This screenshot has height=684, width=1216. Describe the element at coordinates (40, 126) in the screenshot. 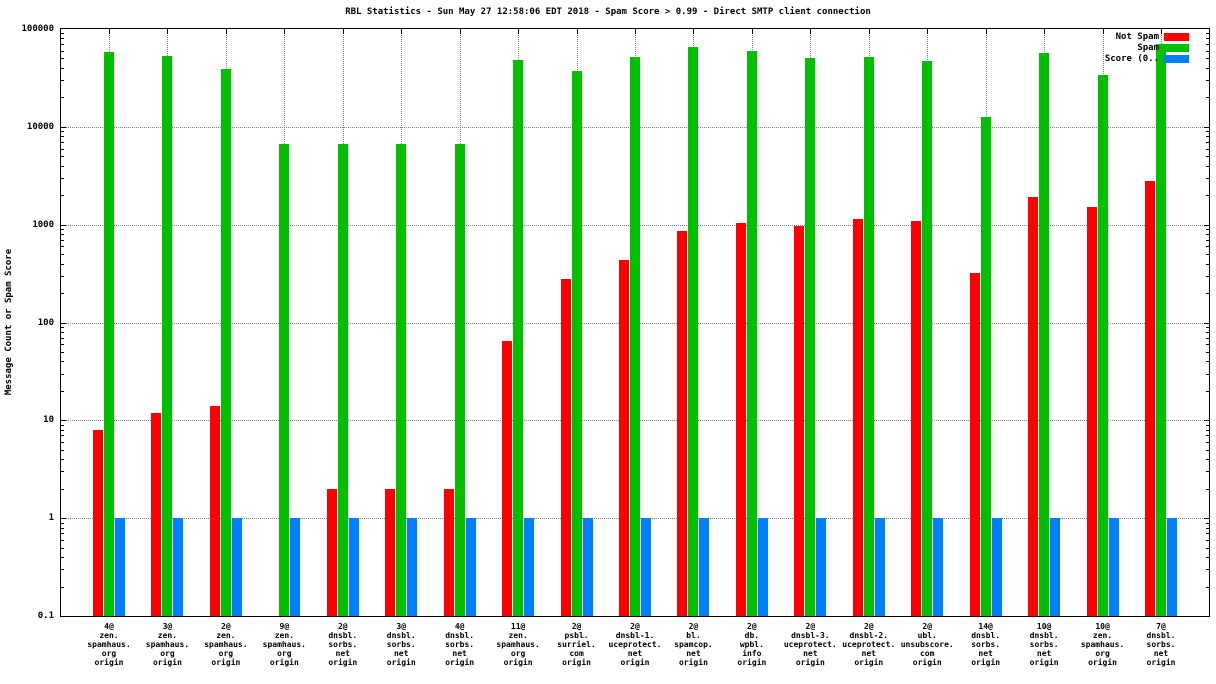

I see `y-tick-label: 10000` at that location.